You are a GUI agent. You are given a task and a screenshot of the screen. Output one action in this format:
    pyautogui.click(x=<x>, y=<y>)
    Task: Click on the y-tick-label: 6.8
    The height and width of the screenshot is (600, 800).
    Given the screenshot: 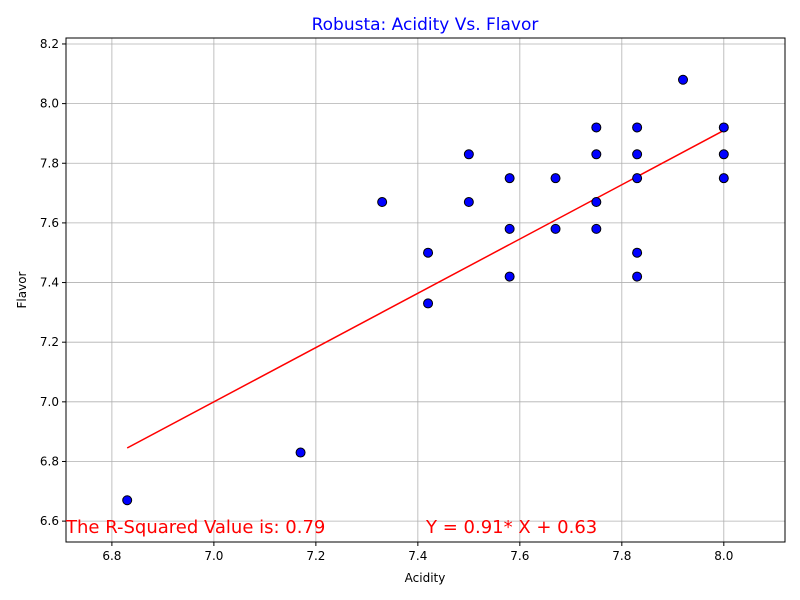 What is the action you would take?
    pyautogui.click(x=49, y=461)
    